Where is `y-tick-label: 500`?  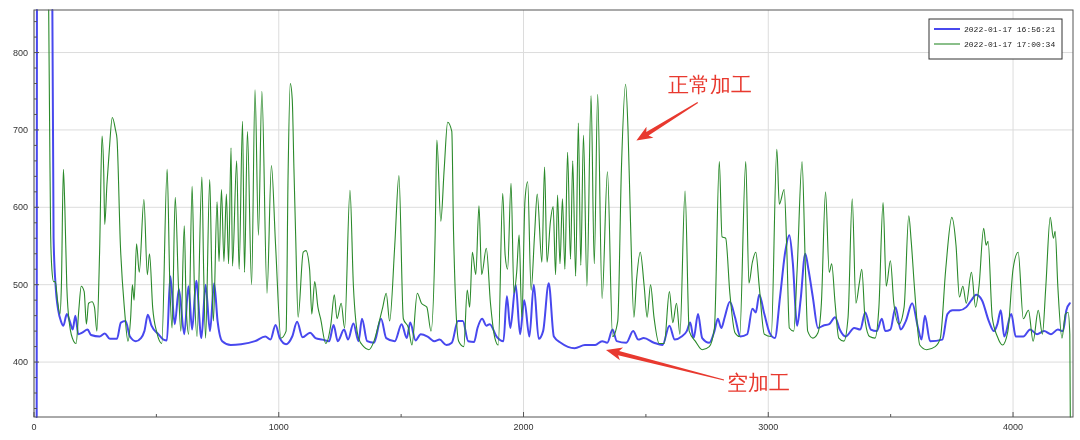 y-tick-label: 500 is located at coordinates (20, 284).